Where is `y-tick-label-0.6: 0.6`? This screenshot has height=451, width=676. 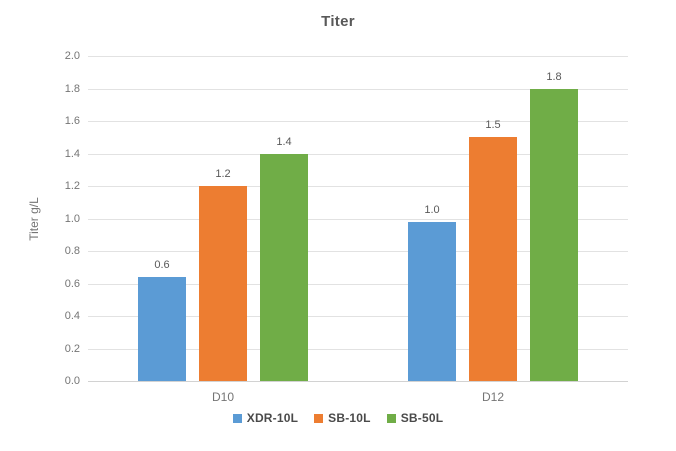
y-tick-label-0.6: 0.6 is located at coordinates (72, 283).